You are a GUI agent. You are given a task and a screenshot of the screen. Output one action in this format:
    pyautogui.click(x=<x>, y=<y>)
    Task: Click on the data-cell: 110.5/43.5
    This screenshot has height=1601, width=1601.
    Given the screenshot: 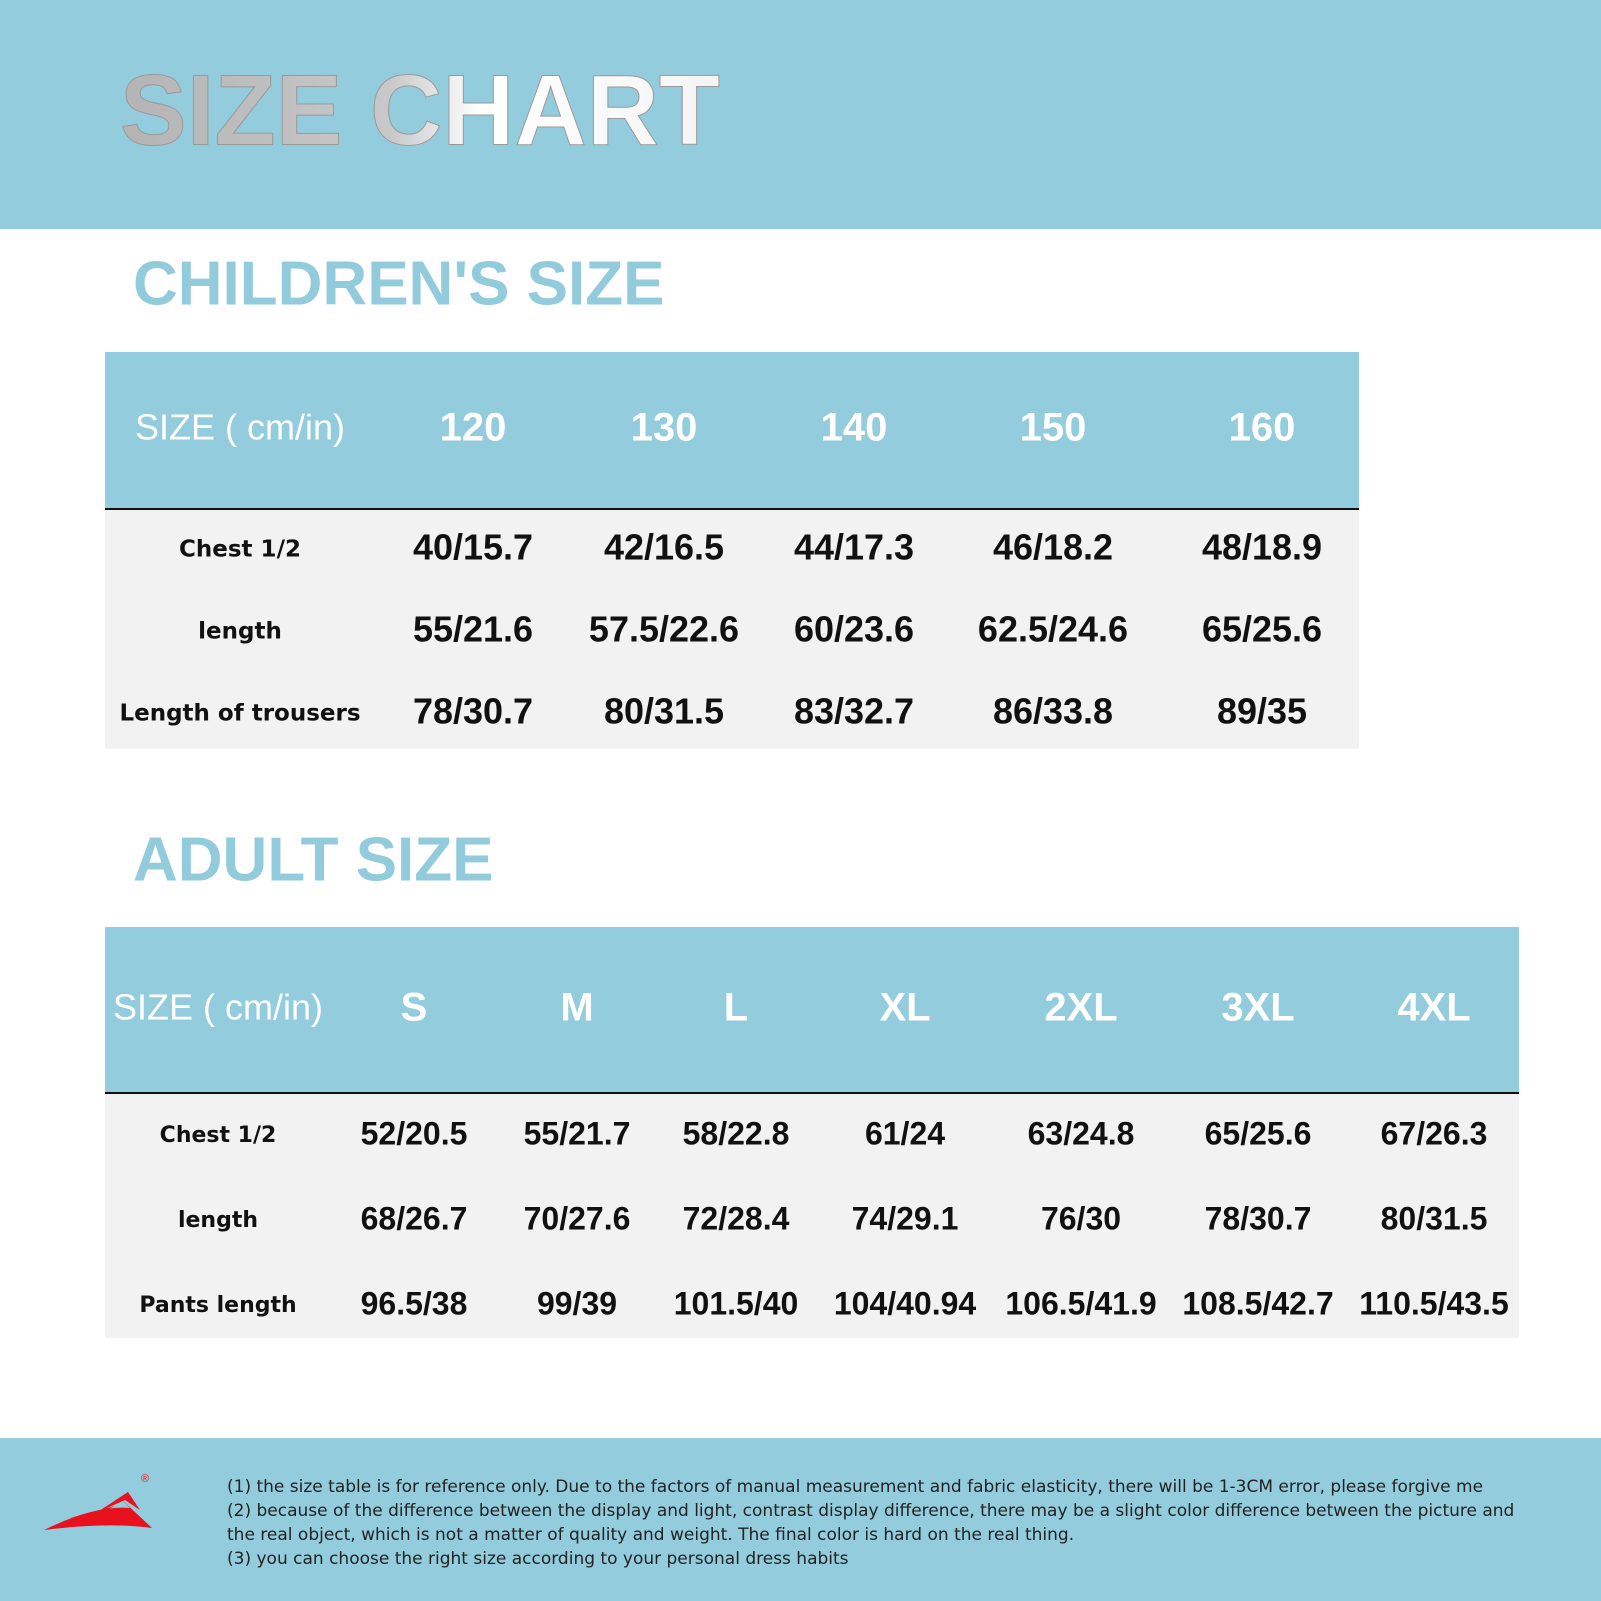 What is the action you would take?
    pyautogui.click(x=1433, y=1303)
    